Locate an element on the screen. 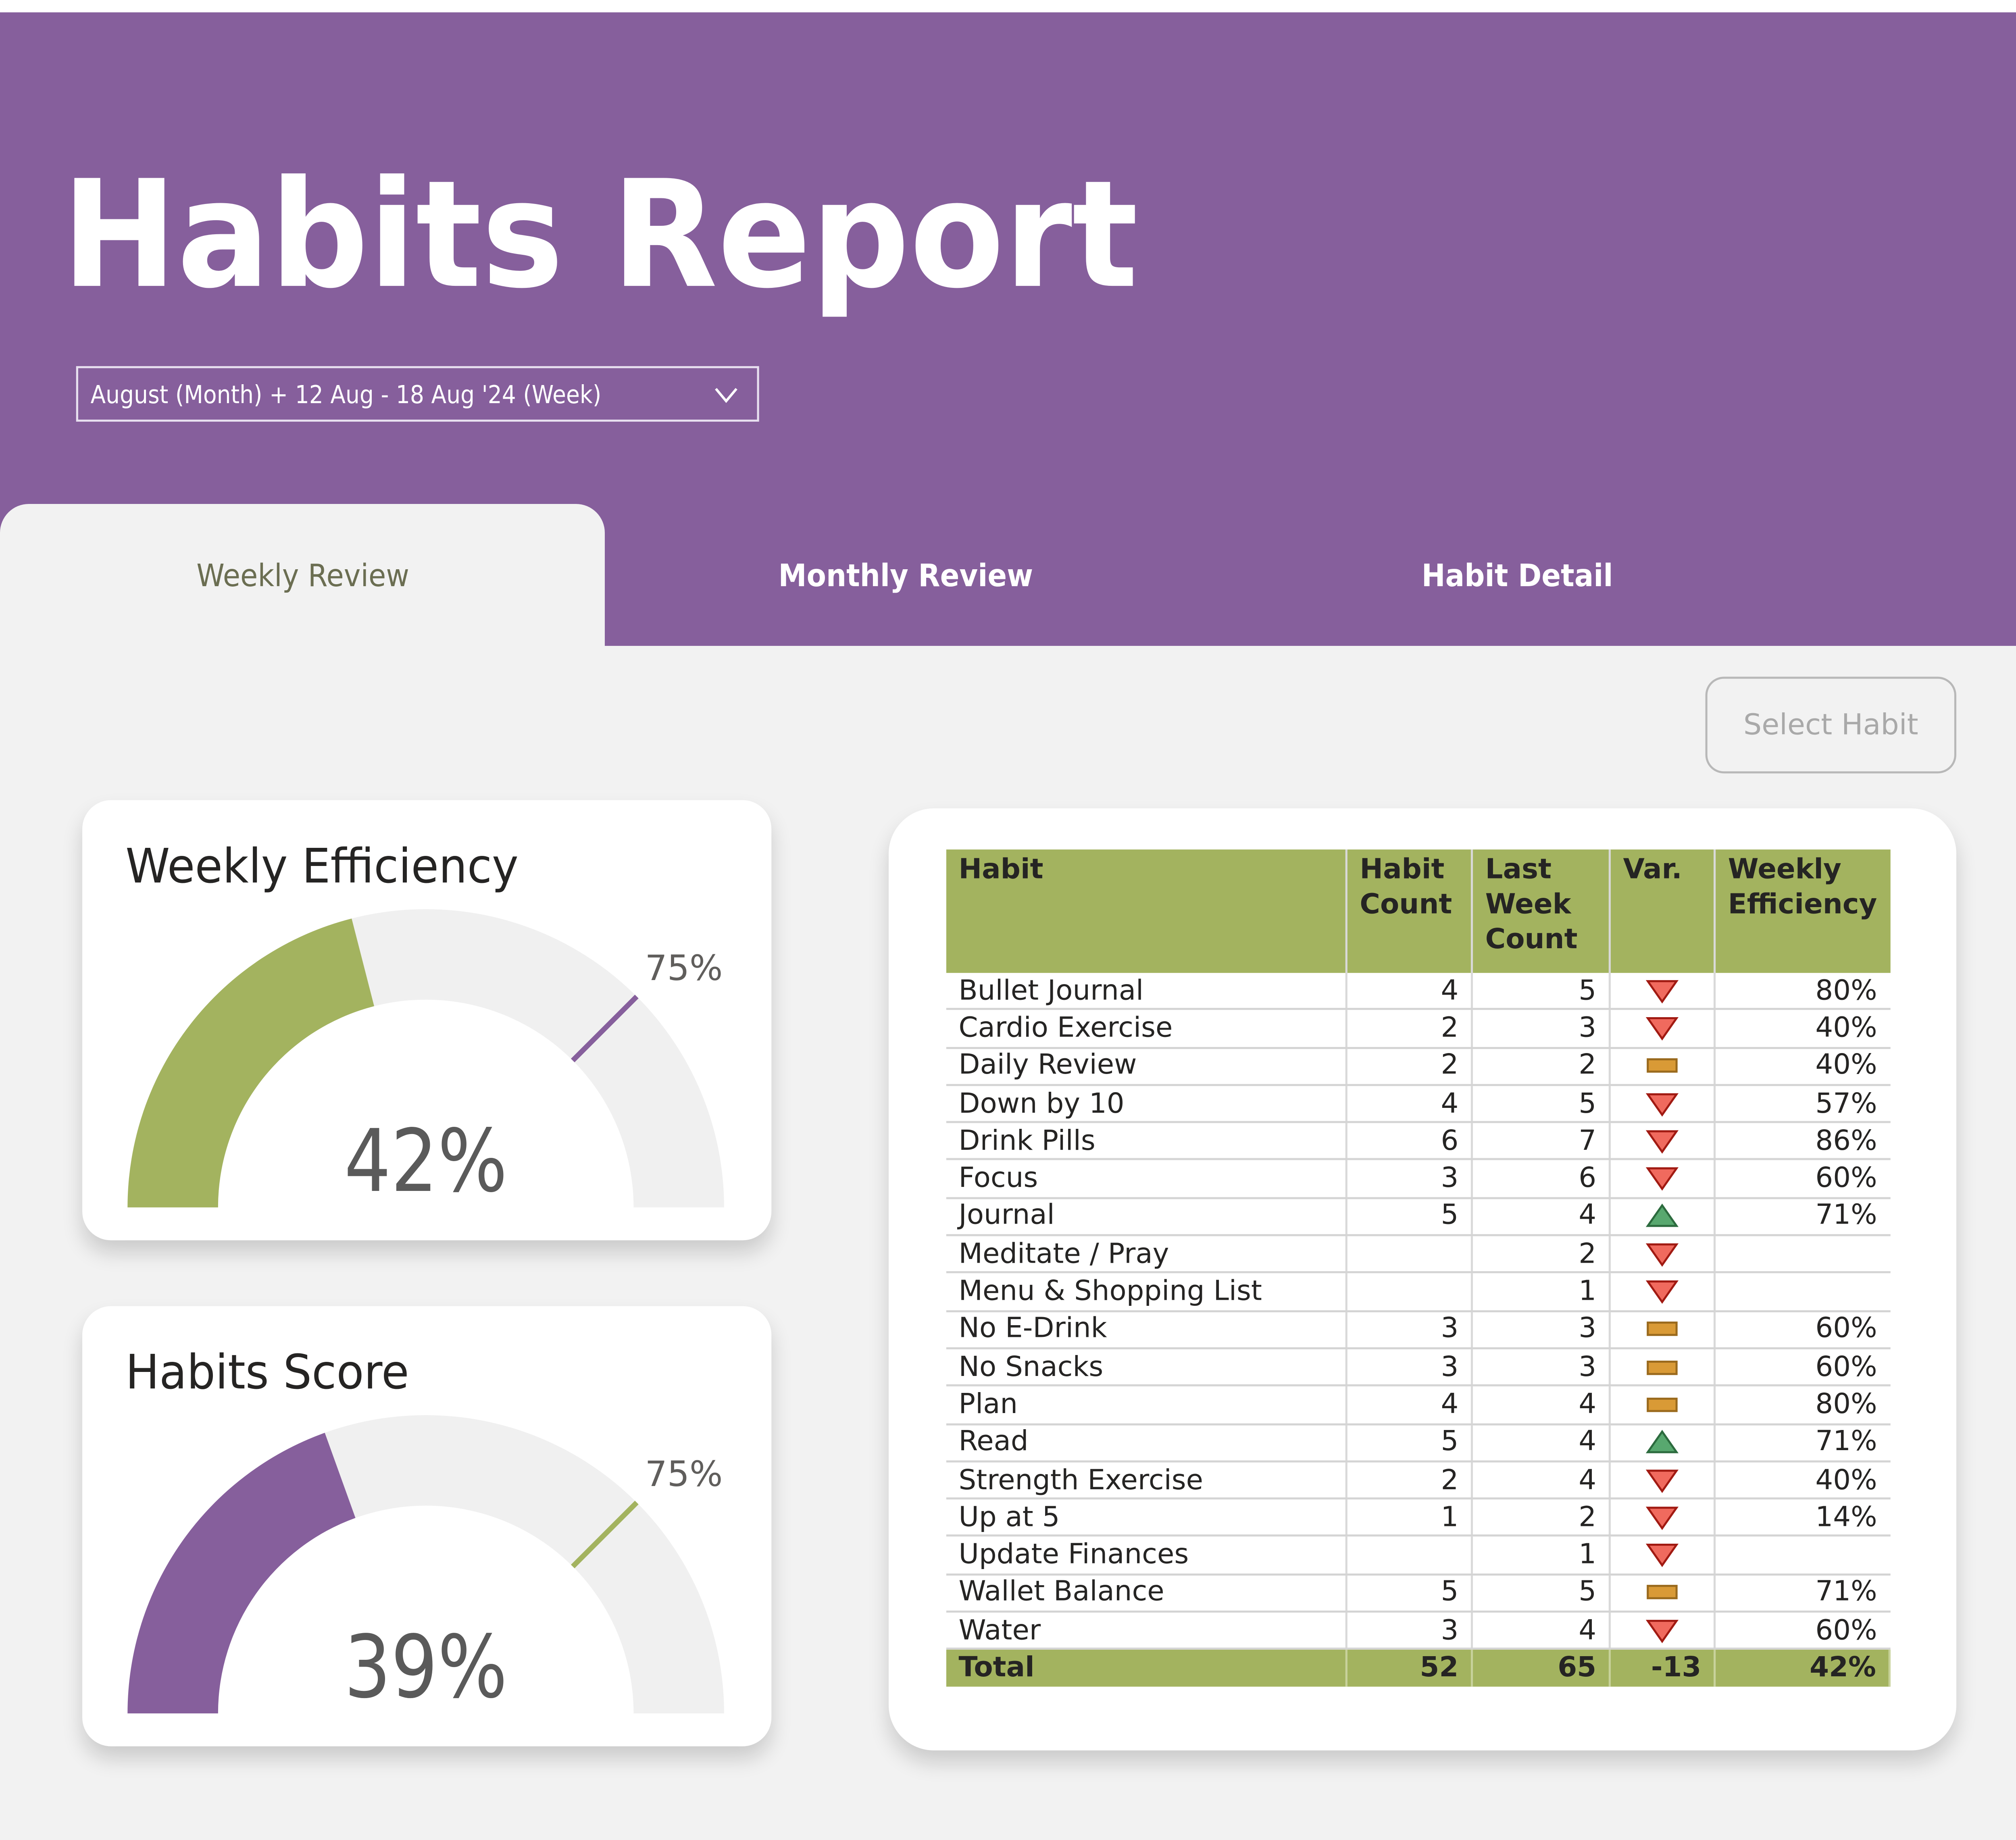 Image resolution: width=2016 pixels, height=1840 pixels. tab-monthly-review: Monthly Review is located at coordinates (905, 576).